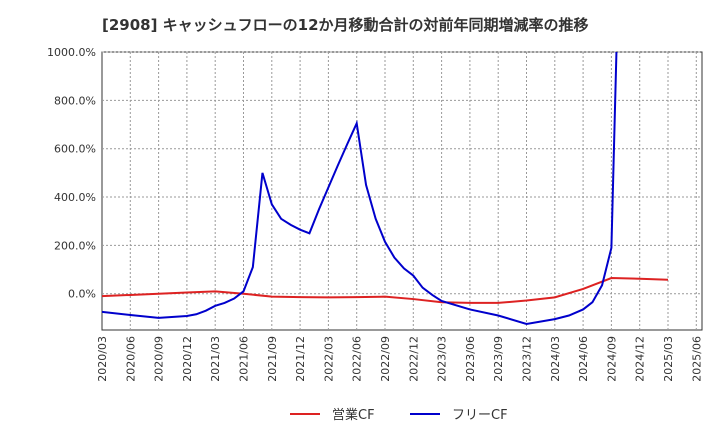 The width and height of the screenshot is (720, 440). Describe the element at coordinates (75, 149) in the screenshot. I see `y-tick-label: 600.0%` at that location.